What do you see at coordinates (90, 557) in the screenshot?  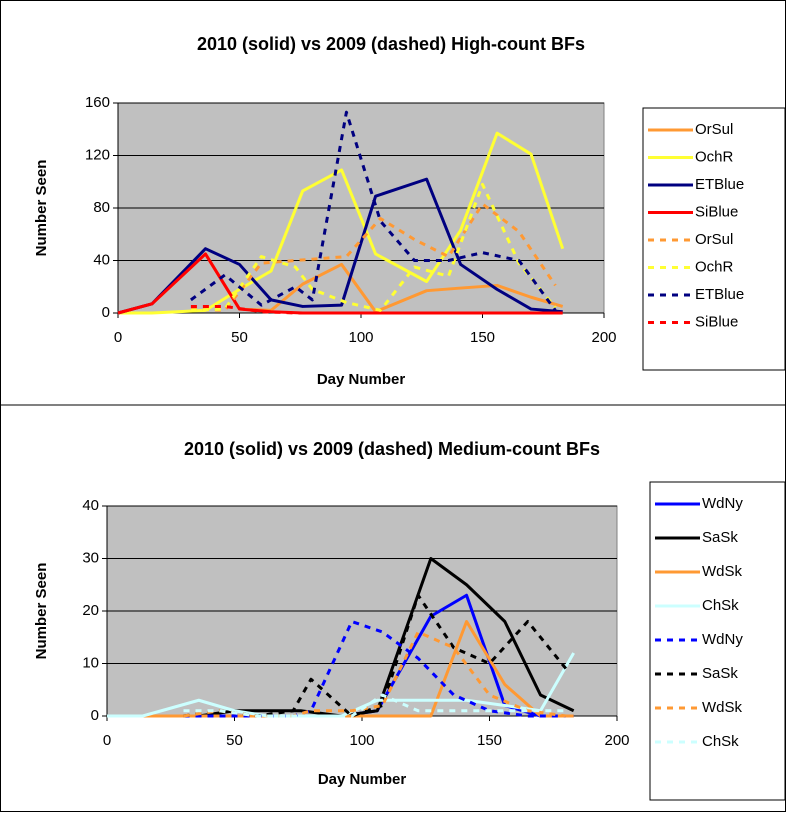 I see `y-tick-label: 30` at bounding box center [90, 557].